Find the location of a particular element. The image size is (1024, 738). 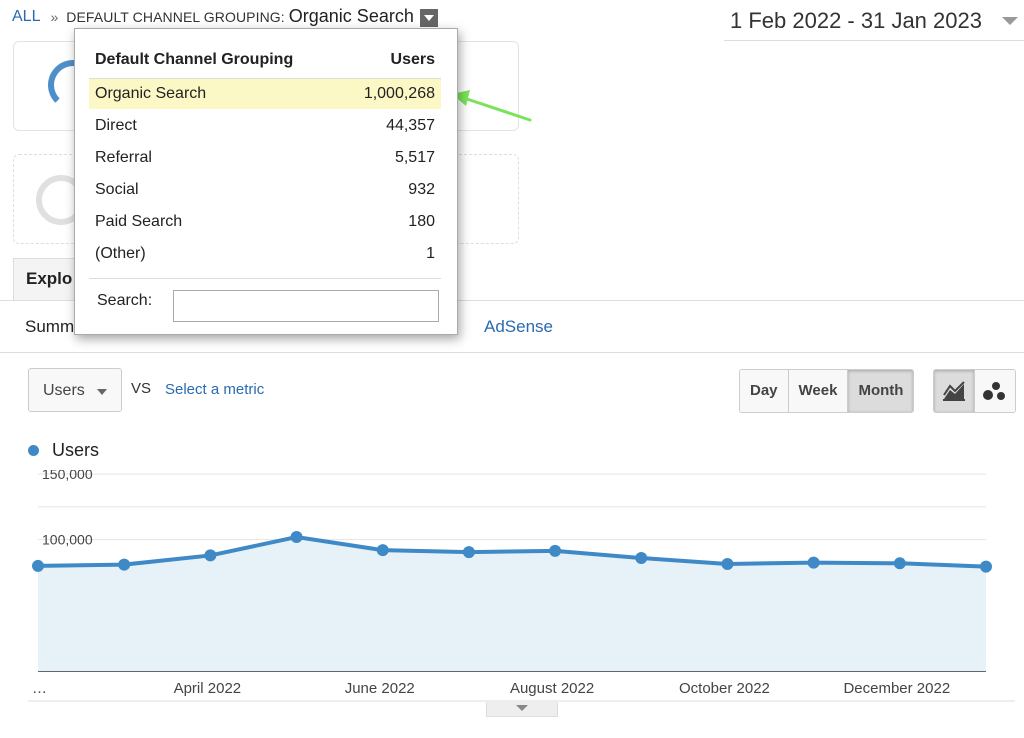

users-series-line is located at coordinates (512, 552).